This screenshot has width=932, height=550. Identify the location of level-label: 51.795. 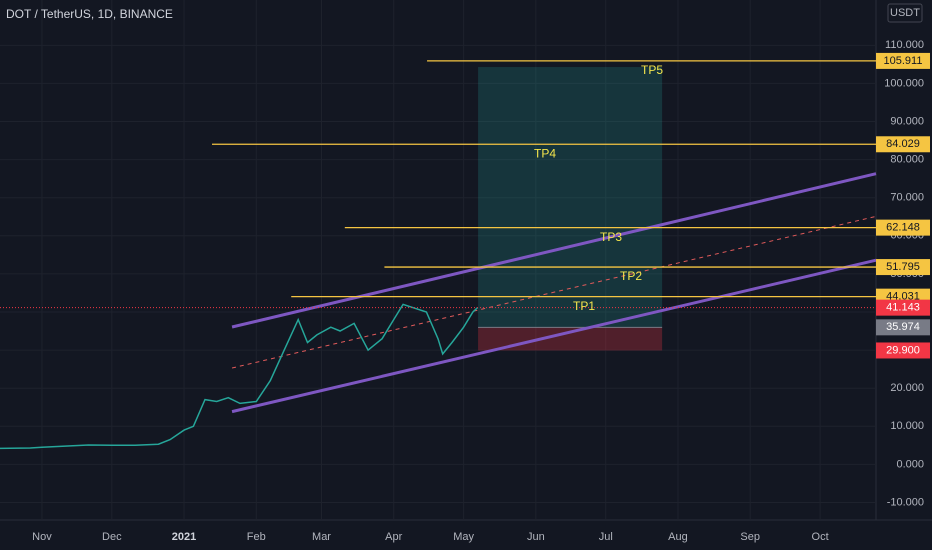
(903, 267).